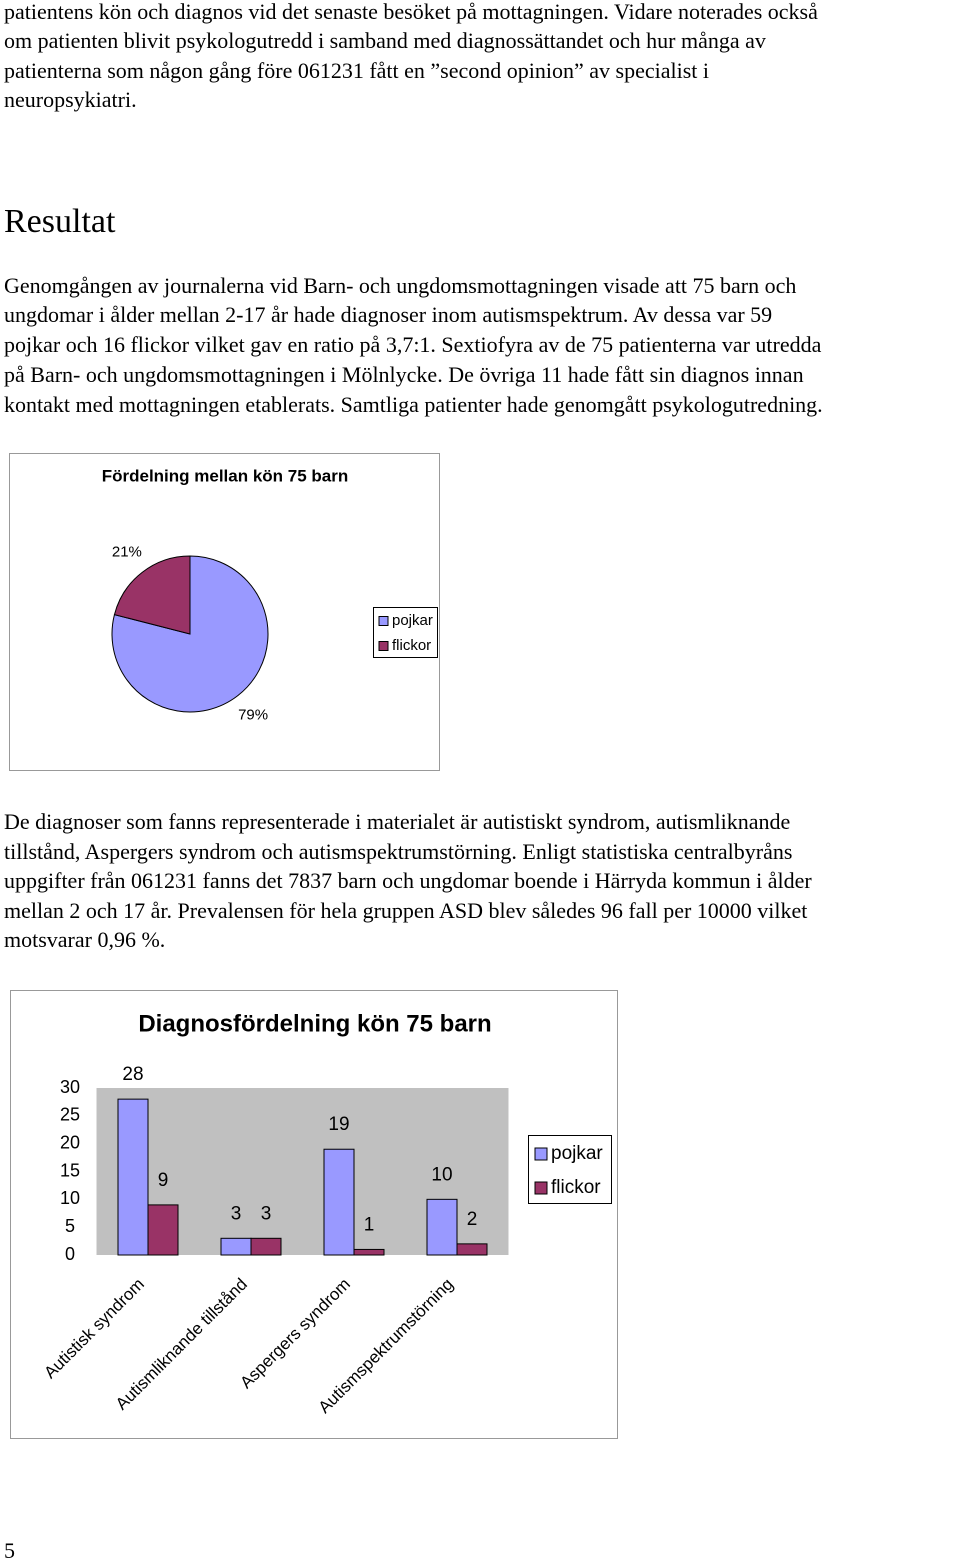 This screenshot has width=960, height=1563. Describe the element at coordinates (369, 1224) in the screenshot. I see `data-label: 1` at that location.